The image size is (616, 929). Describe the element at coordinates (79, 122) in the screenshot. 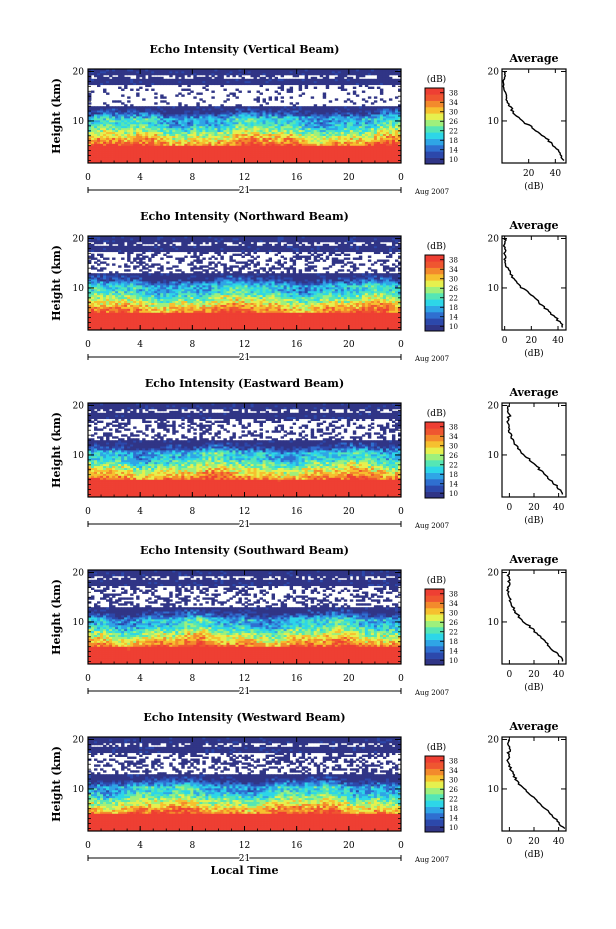

I see `y-tick-label: 10` at that location.